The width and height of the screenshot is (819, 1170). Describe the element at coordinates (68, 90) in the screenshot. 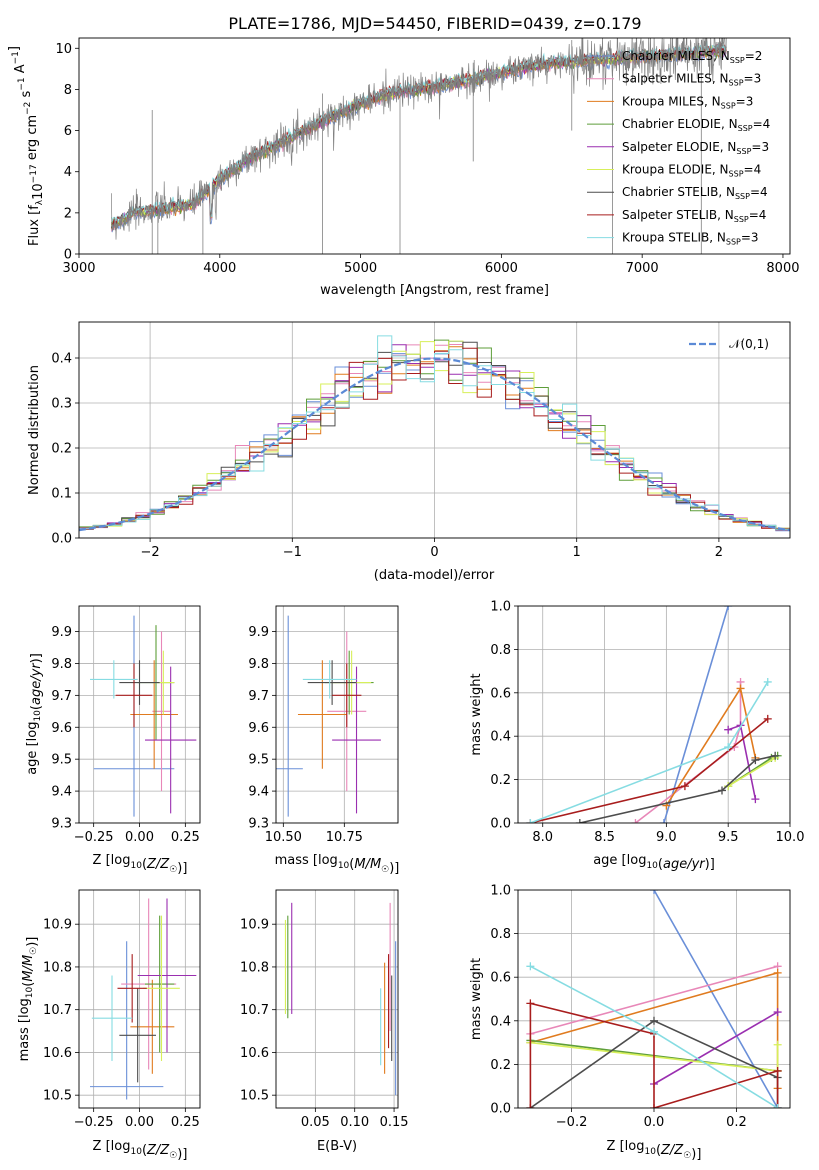

I see `y-tick-label: 8` at that location.